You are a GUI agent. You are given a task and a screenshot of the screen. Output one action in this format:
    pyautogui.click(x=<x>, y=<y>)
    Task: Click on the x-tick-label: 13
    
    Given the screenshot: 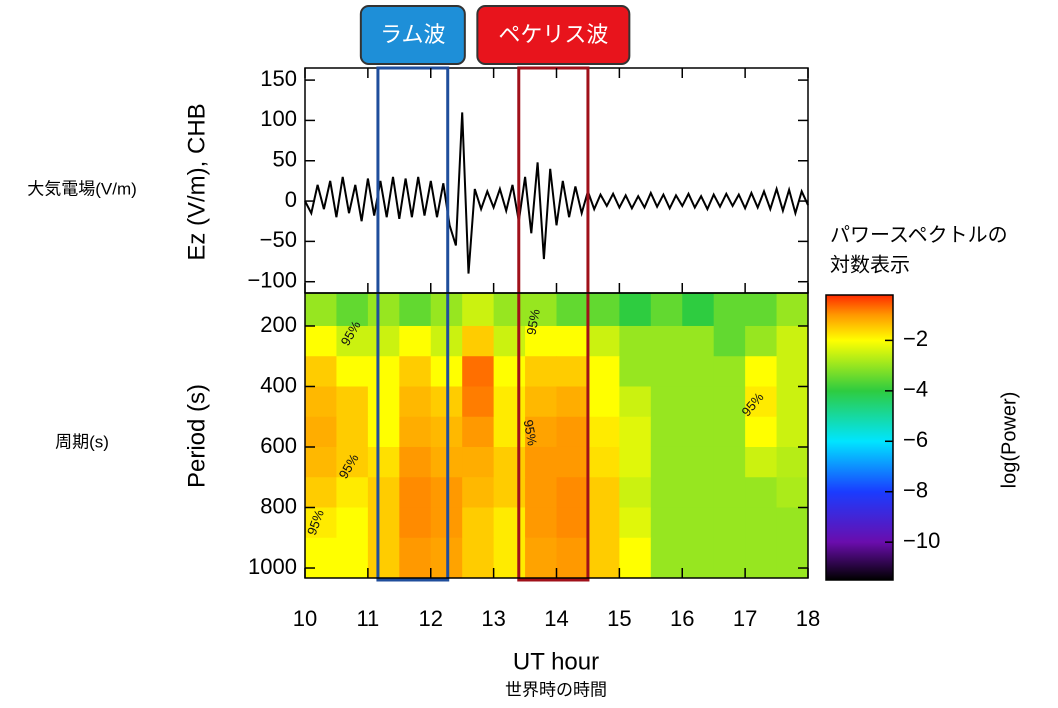 What is the action you would take?
    pyautogui.click(x=493, y=618)
    